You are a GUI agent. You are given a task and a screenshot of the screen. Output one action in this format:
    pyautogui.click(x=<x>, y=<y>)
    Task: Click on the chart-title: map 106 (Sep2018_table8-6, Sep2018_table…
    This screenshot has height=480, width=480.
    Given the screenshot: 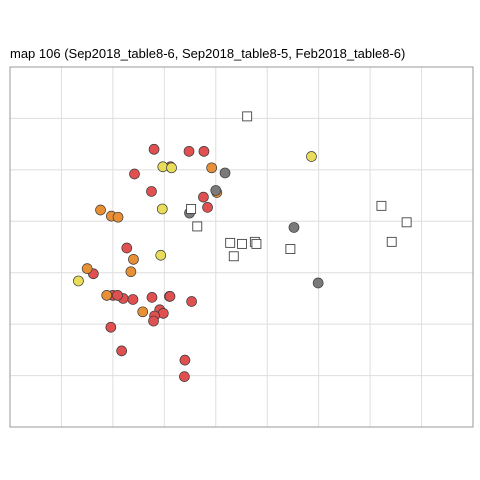 What is the action you would take?
    pyautogui.click(x=208, y=53)
    